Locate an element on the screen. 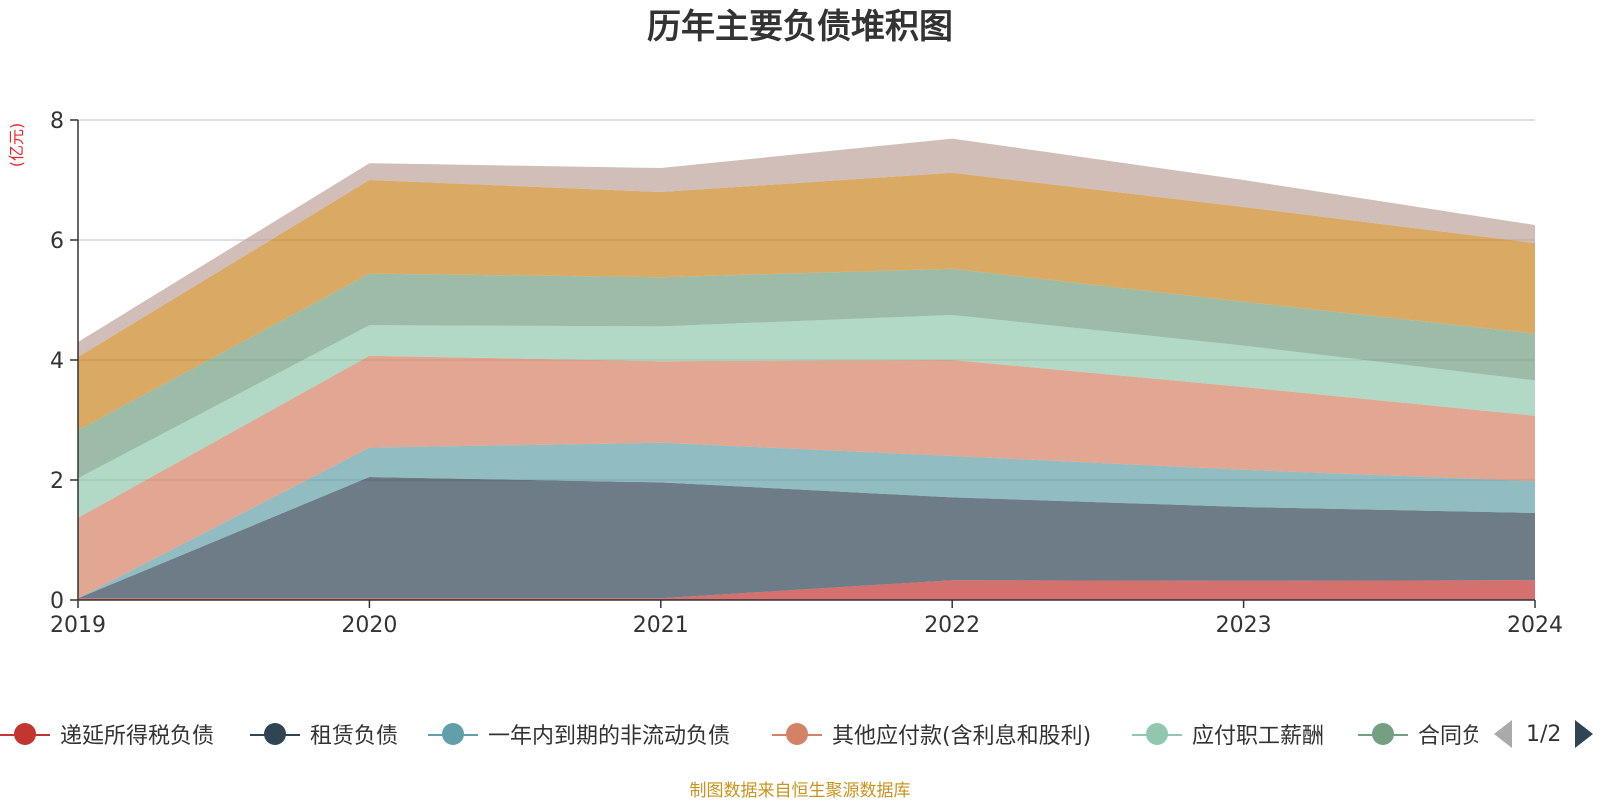  legend-item: 合同负债 is located at coordinates (1418, 734).